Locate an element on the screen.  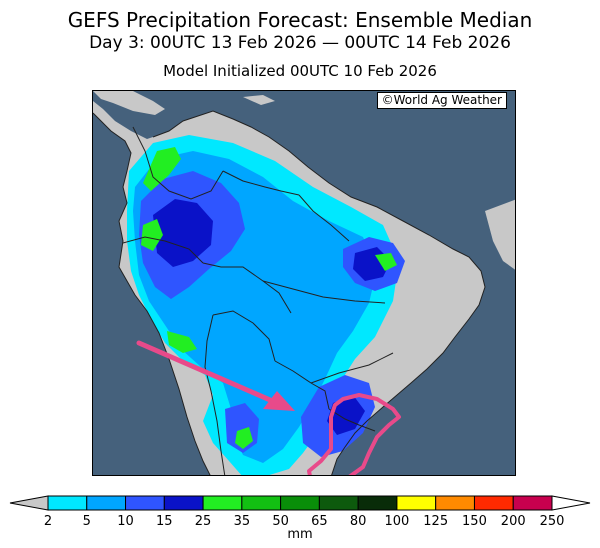
border-venezuela-brazil is located at coordinates (261, 183).